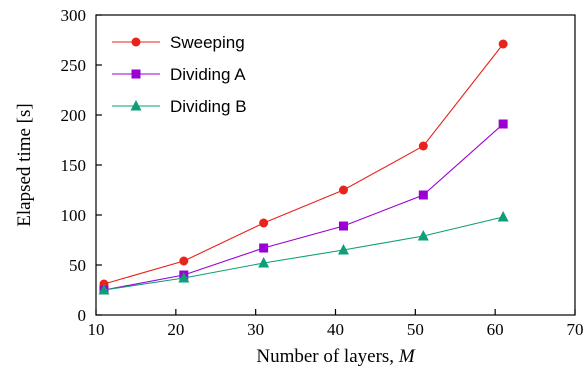  Describe the element at coordinates (74, 215) in the screenshot. I see `y-tick-label: 100` at that location.